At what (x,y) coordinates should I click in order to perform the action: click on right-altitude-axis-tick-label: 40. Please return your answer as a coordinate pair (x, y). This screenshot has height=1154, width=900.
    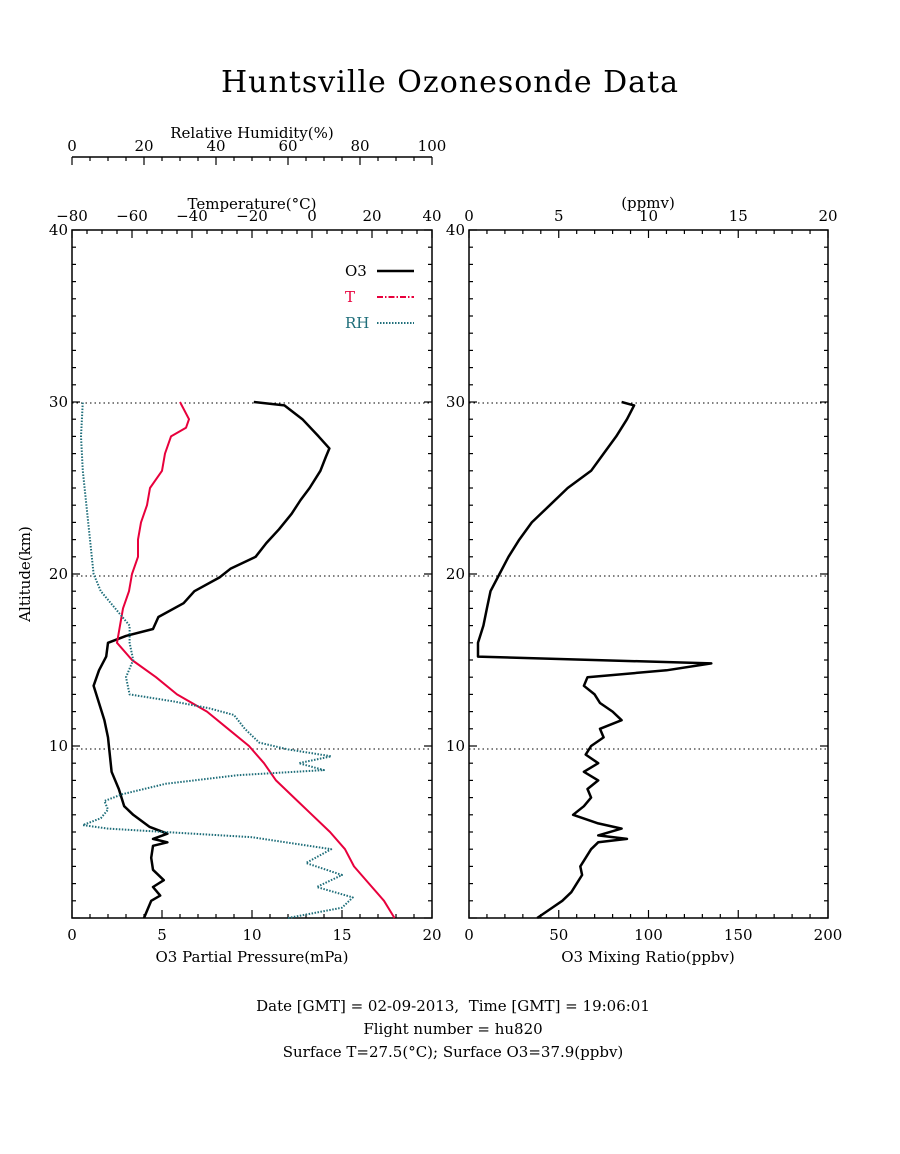
    Looking at the image, I should click on (455, 230).